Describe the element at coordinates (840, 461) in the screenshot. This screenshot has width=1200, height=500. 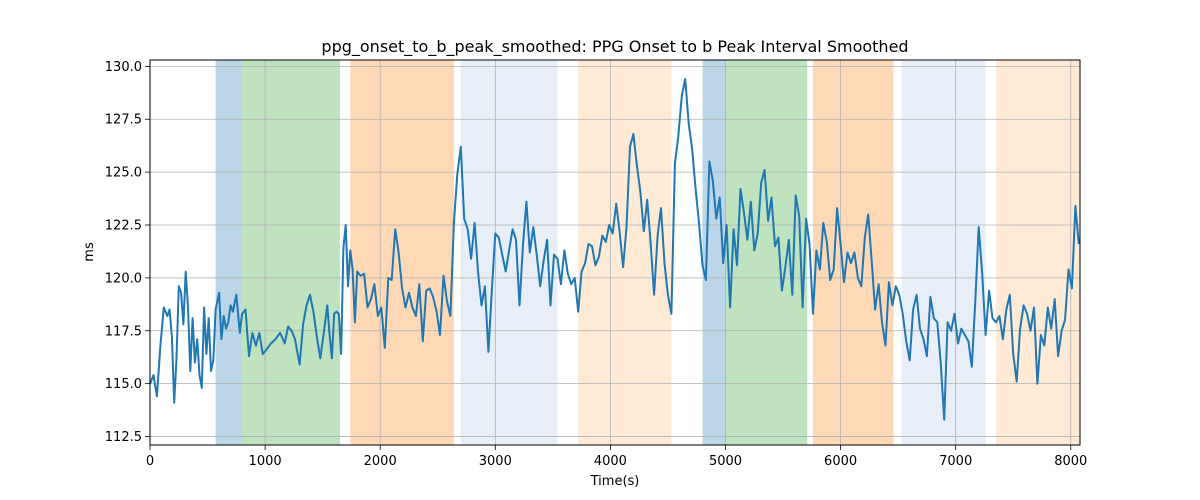
I see `x-tick-label: 6000` at that location.